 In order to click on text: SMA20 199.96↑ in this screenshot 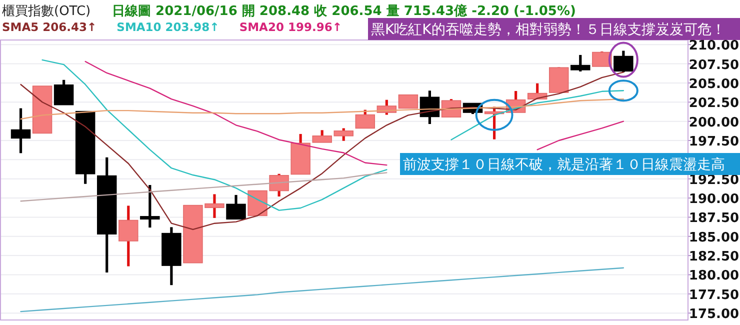, I will do `click(290, 27)`.